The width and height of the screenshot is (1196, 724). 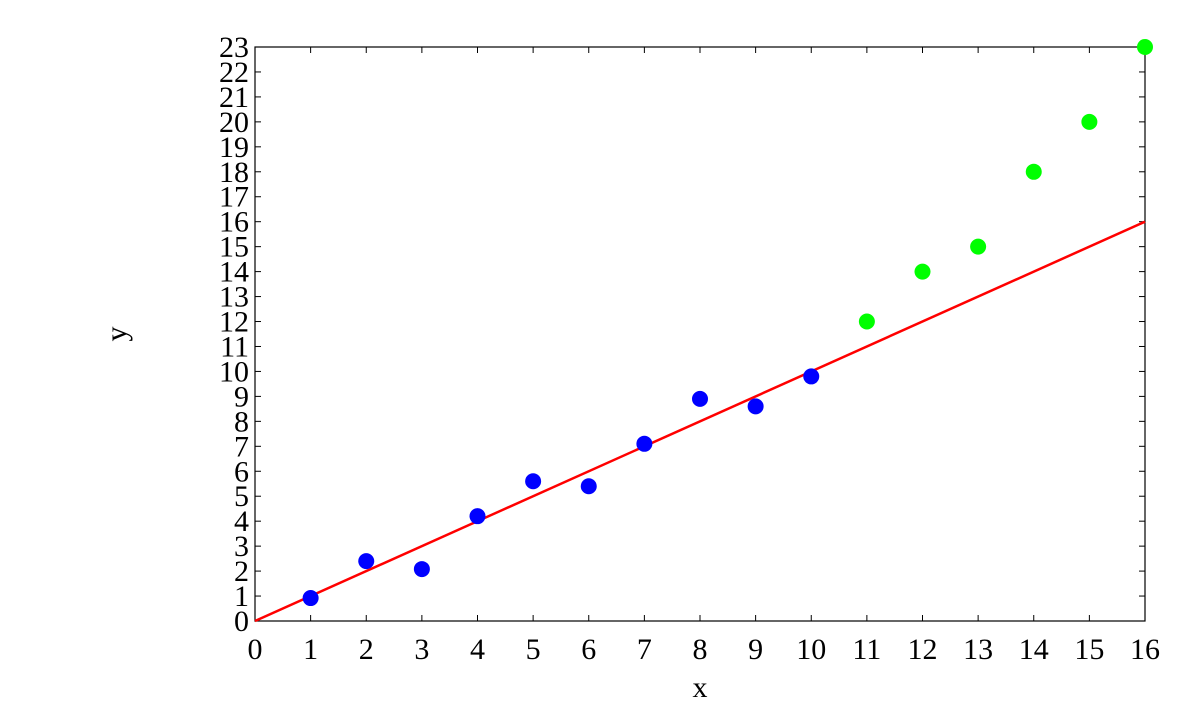 I want to click on x-tick-label: 4, so click(x=477, y=649).